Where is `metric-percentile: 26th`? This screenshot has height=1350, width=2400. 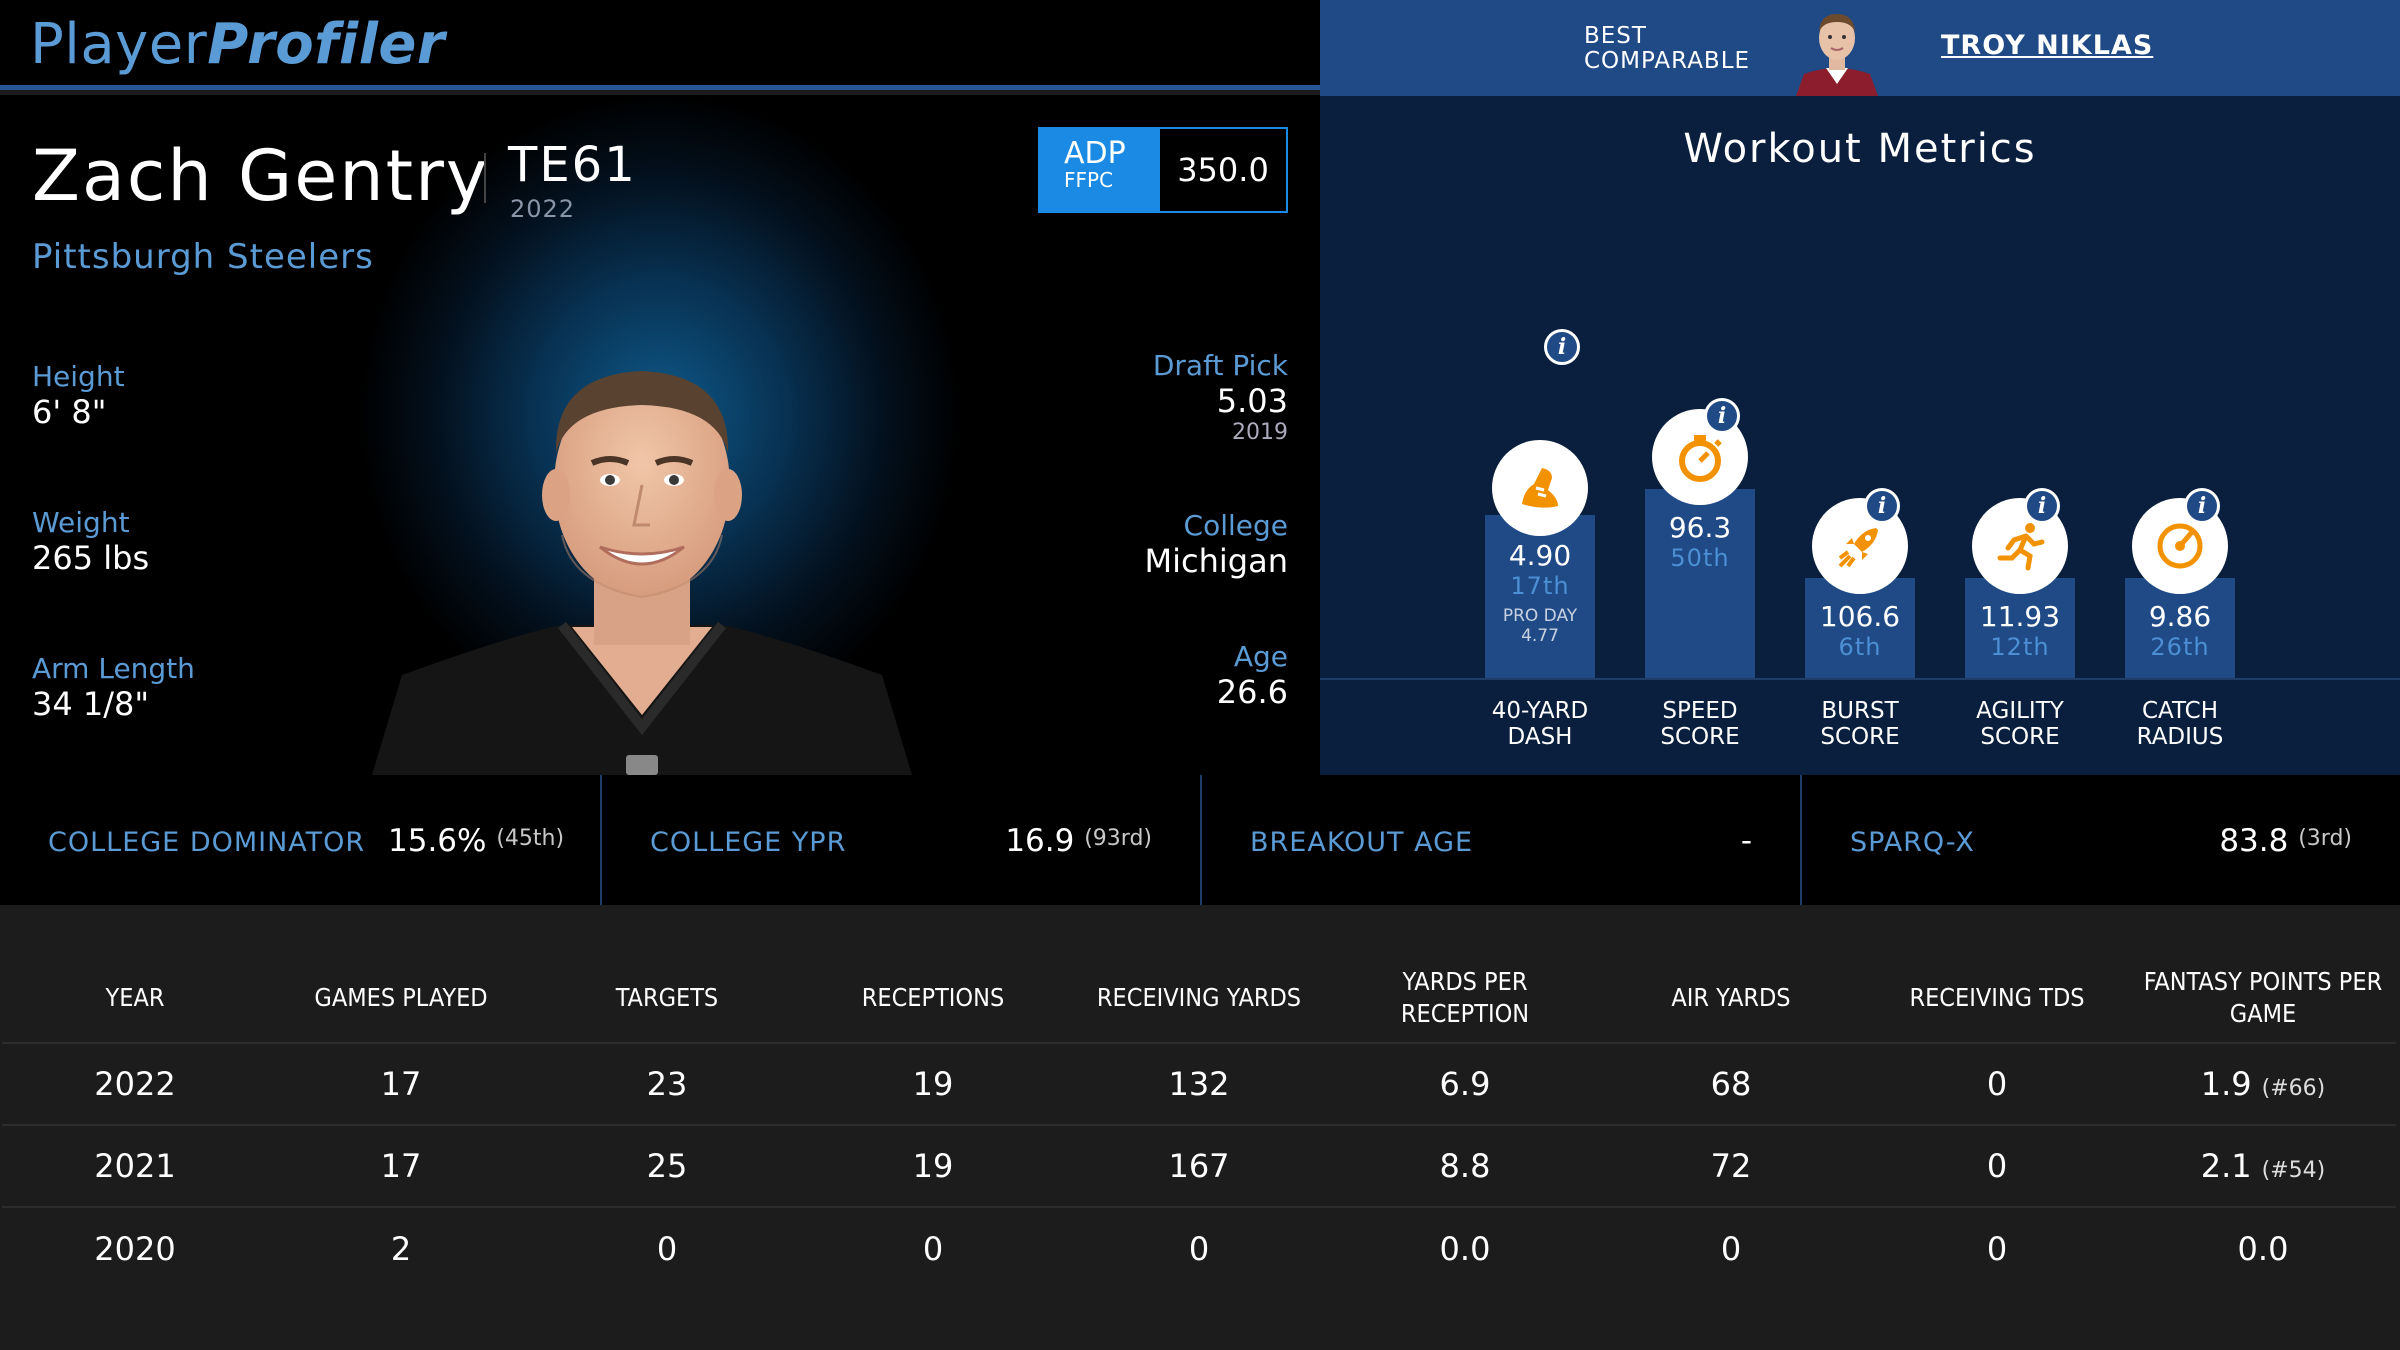
metric-percentile: 26th is located at coordinates (2180, 647).